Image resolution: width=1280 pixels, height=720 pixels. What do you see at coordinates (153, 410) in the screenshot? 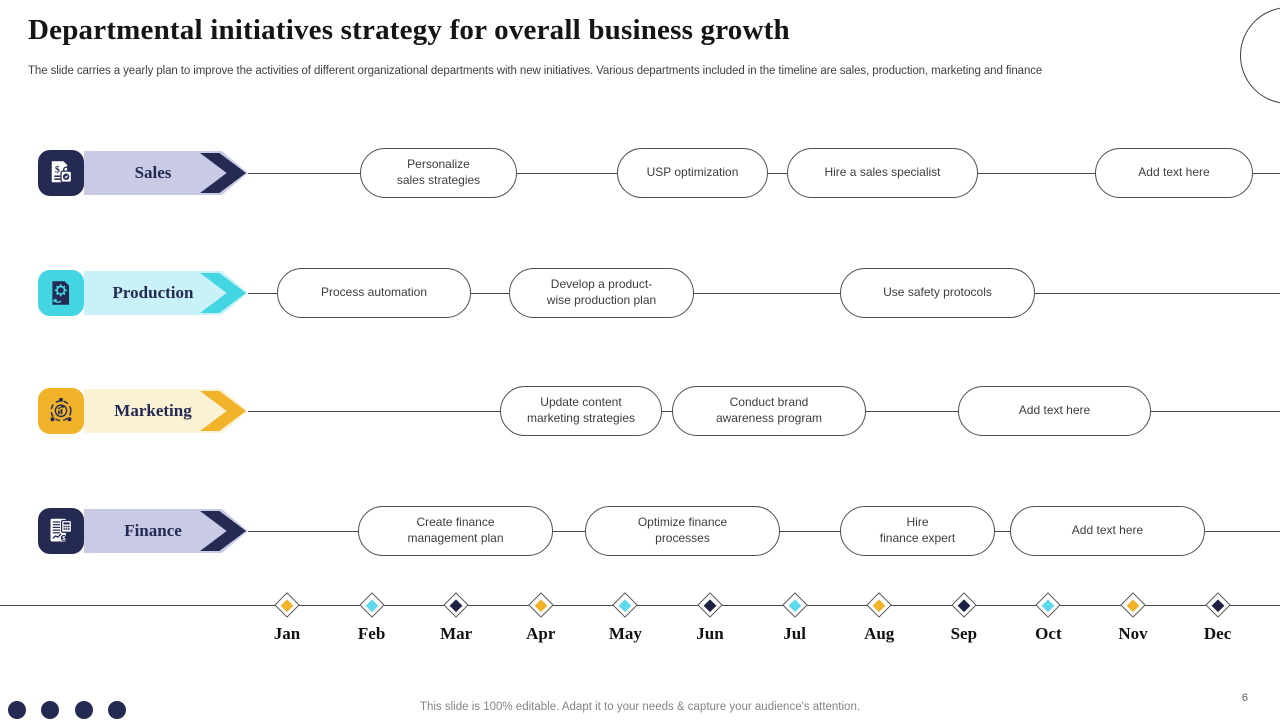
I see `department-label: Marketing` at bounding box center [153, 410].